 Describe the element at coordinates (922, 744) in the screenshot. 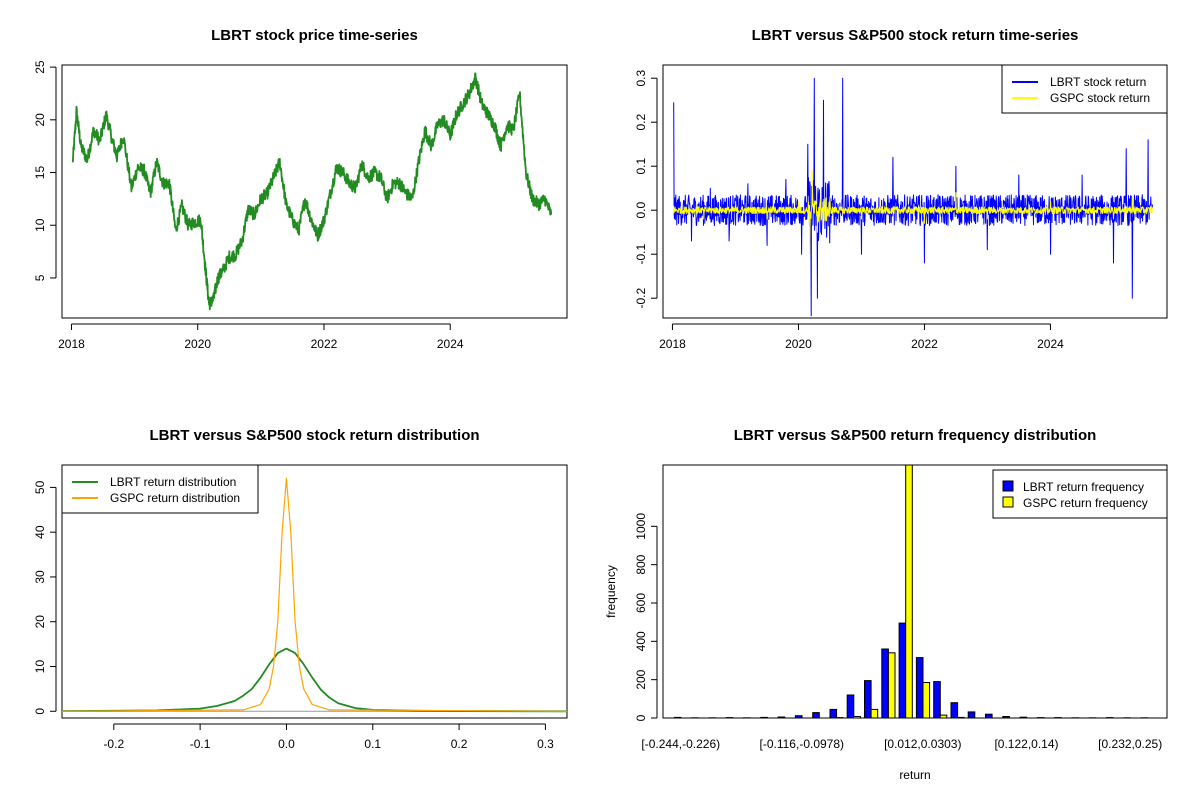

I see `x-tick-label: [0.012,0.0303)` at that location.